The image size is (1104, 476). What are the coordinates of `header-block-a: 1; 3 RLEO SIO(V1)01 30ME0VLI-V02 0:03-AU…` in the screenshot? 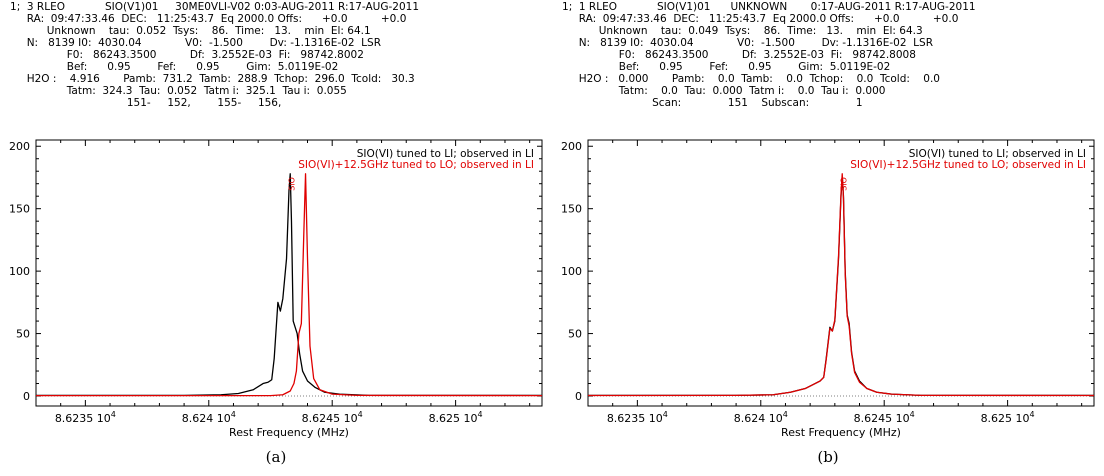 It's located at (276, 68).